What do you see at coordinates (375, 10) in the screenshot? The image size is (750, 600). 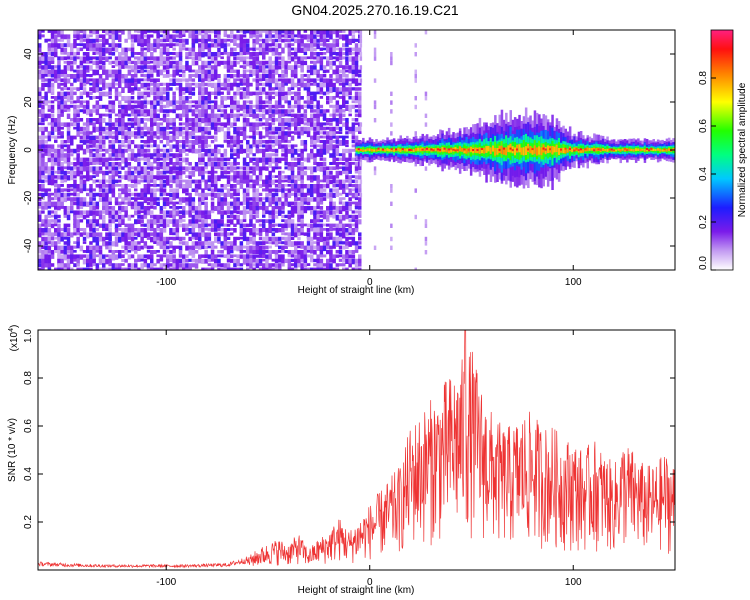 I see `chart-title: GN04.2025.270.16.19.C21` at bounding box center [375, 10].